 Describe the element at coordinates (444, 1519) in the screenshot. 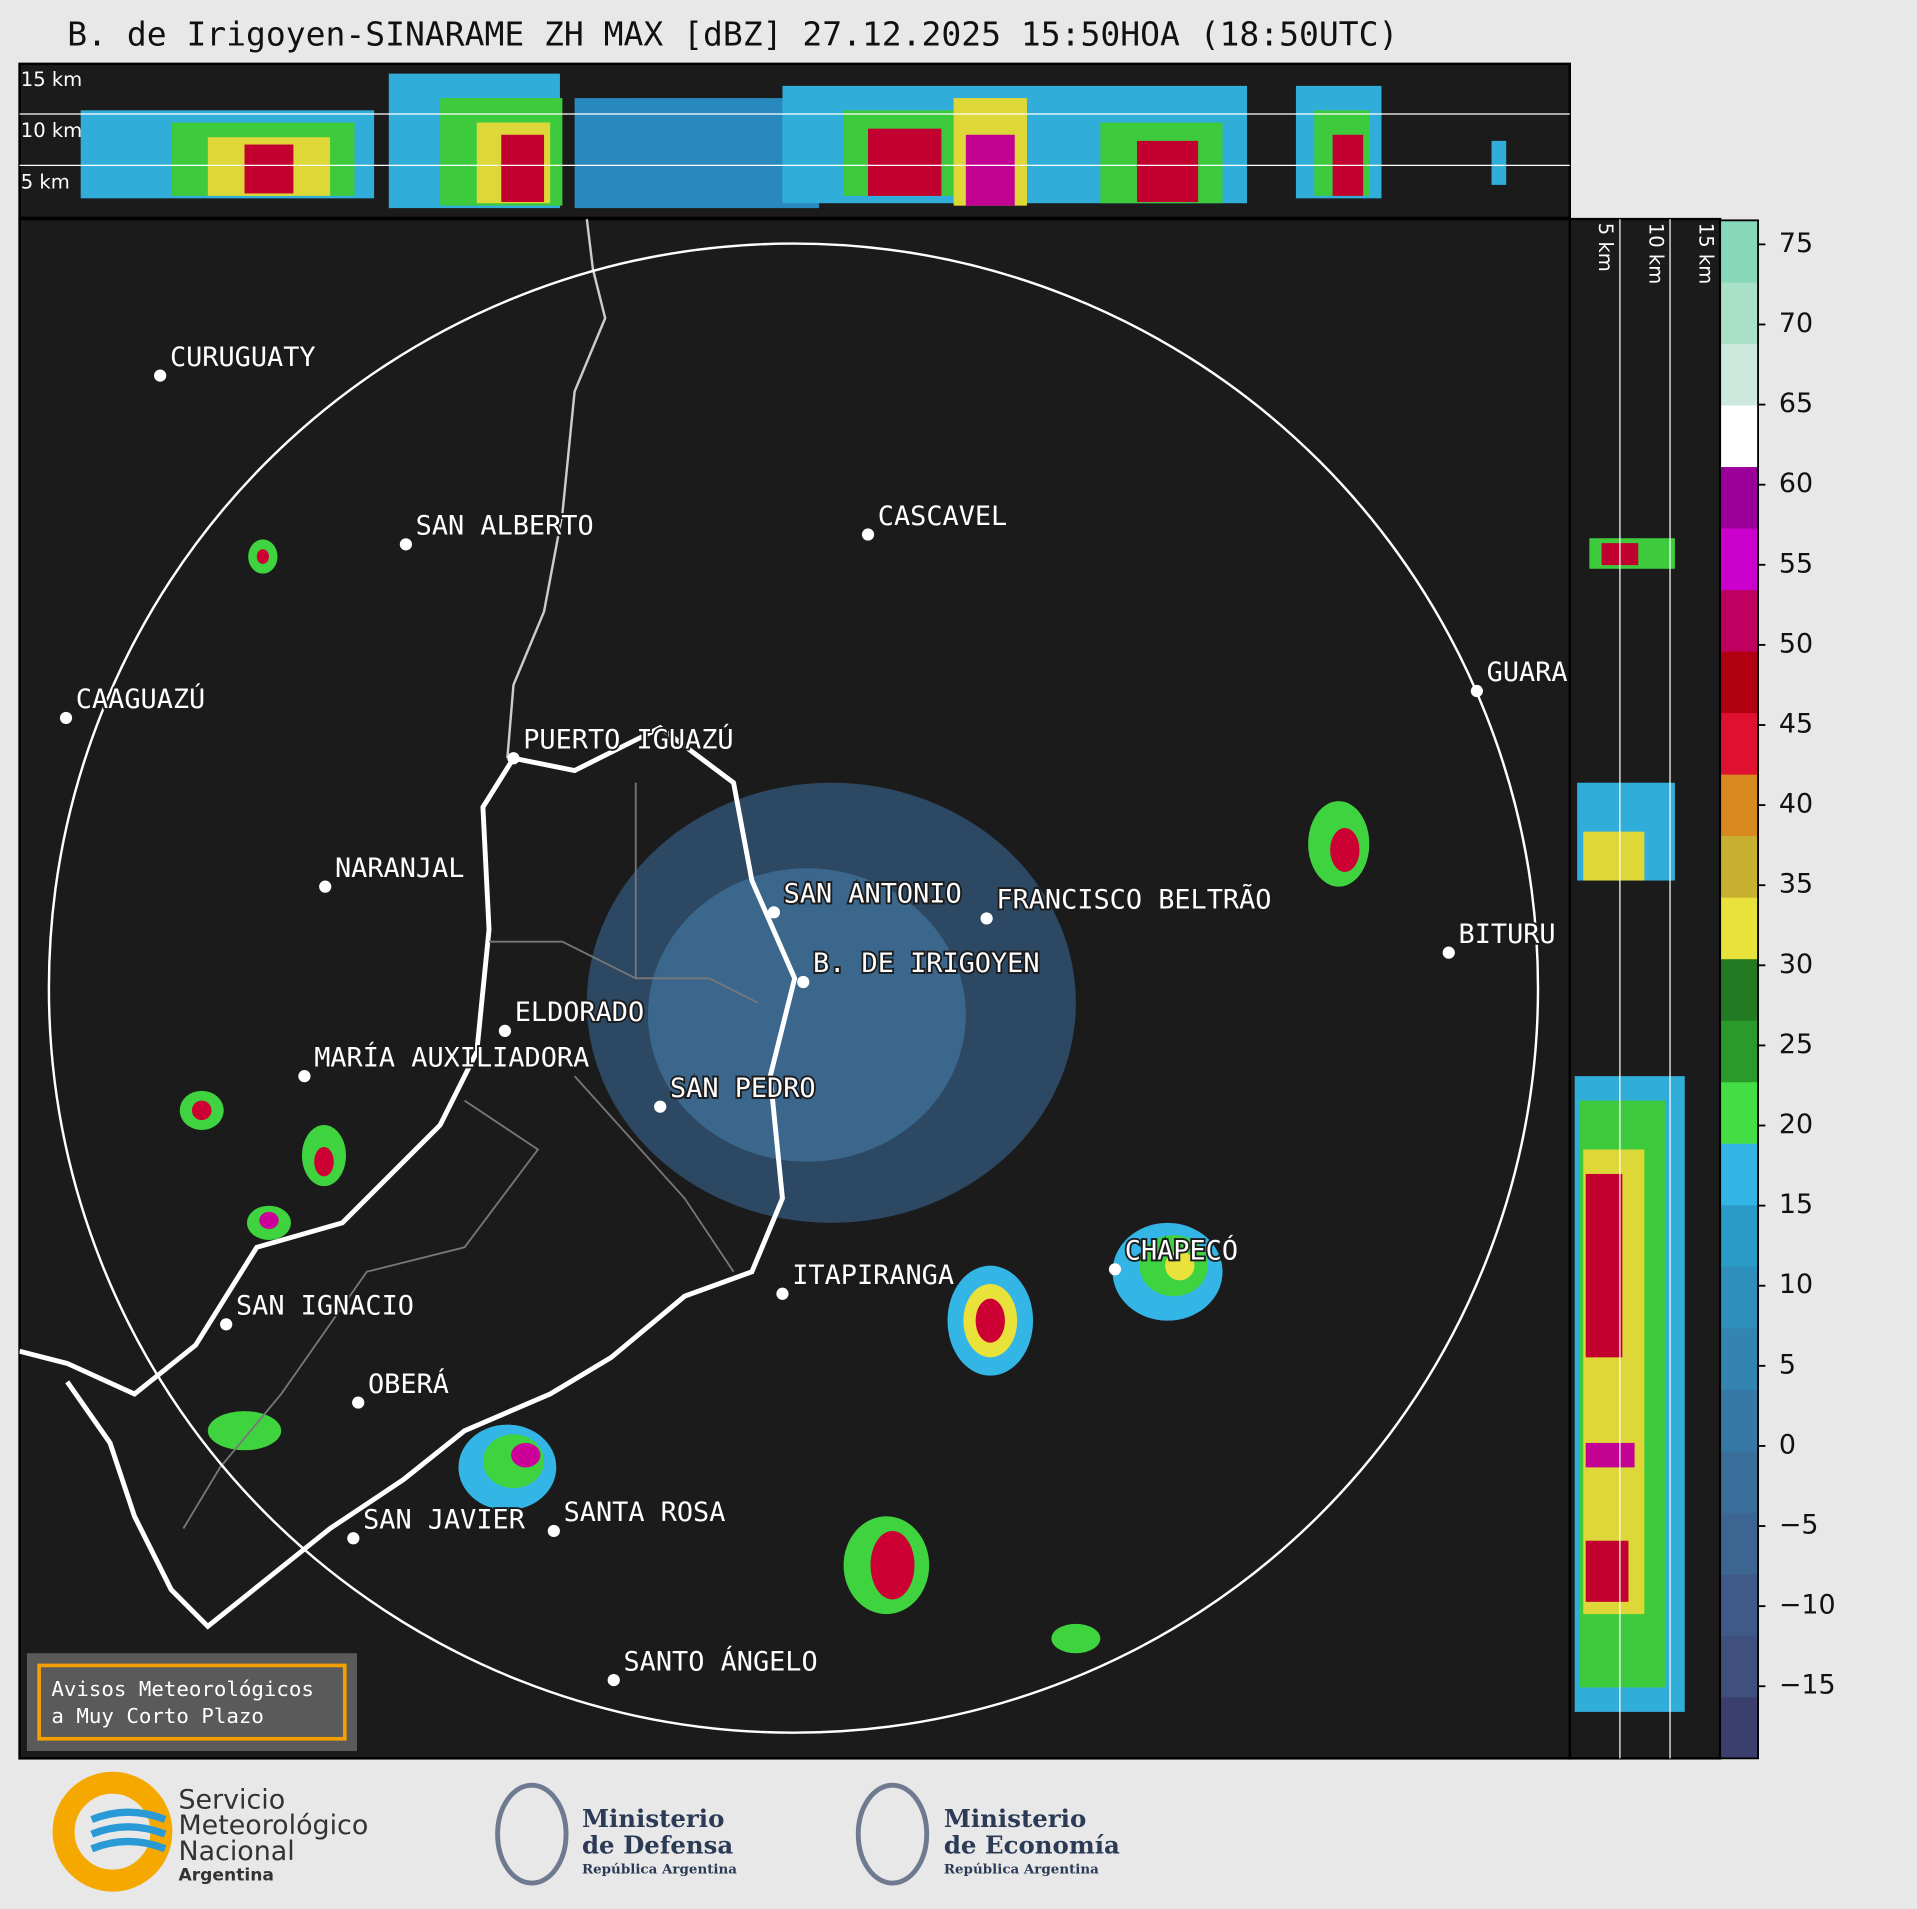

I see `city-label: SAN JAVIER` at that location.